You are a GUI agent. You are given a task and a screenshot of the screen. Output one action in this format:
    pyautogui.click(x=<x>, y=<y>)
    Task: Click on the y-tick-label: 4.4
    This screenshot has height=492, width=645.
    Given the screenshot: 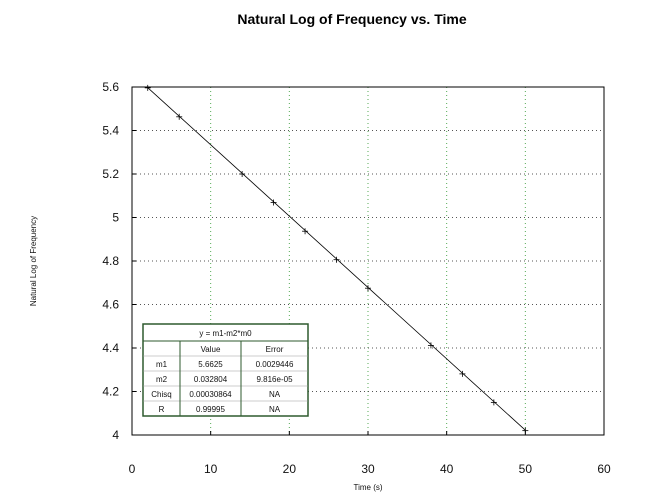 What is the action you would take?
    pyautogui.click(x=110, y=348)
    